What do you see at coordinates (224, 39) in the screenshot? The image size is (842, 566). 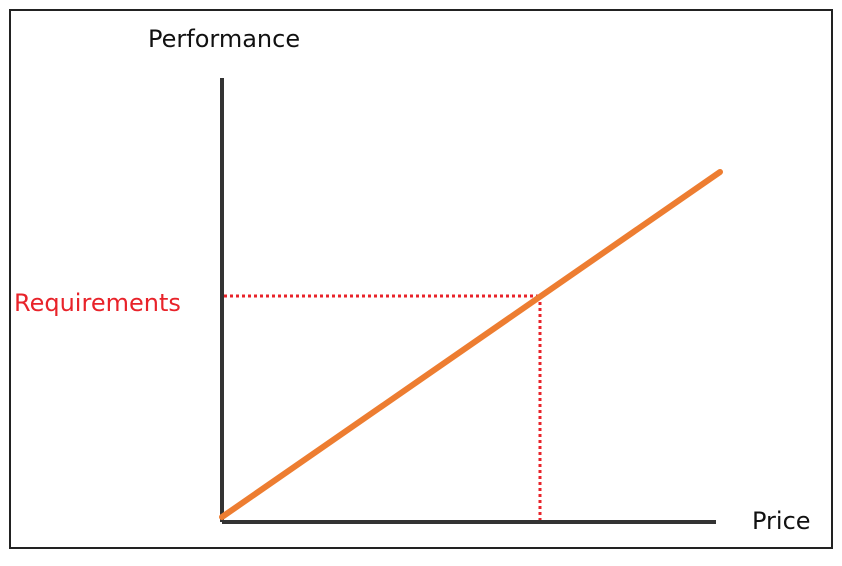 I see `y-axis-label: Performance` at bounding box center [224, 39].